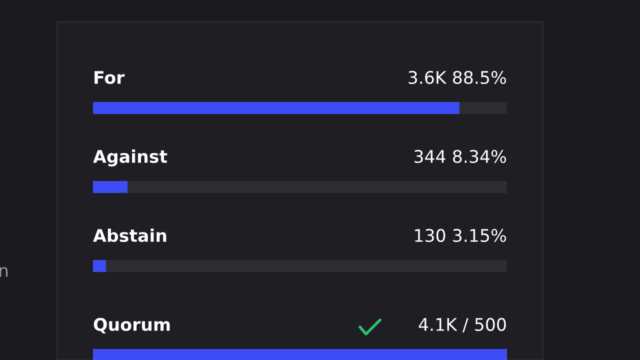 The height and width of the screenshot is (360, 640). I want to click on data-label: 130 3.15%, so click(460, 235).